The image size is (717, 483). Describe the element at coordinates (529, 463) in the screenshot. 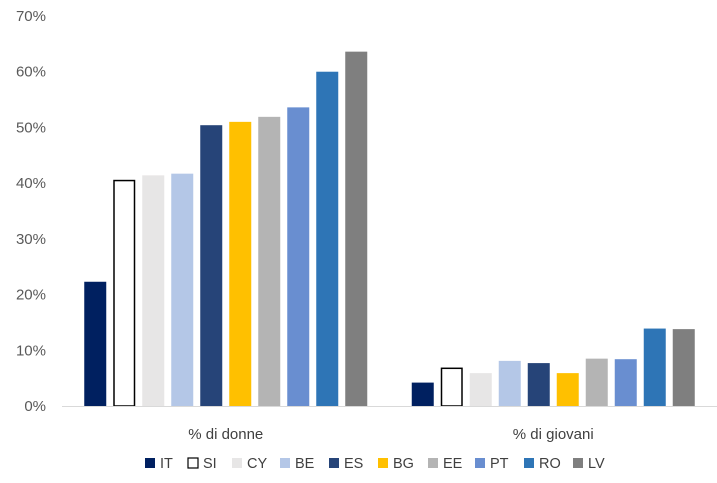

I see `legend-swatch-ro` at that location.